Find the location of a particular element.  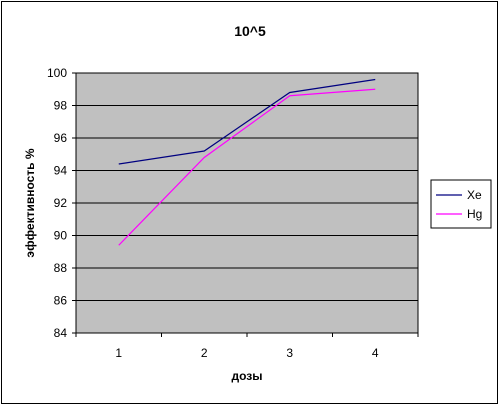

y-tick-label: 94 is located at coordinates (61, 171).